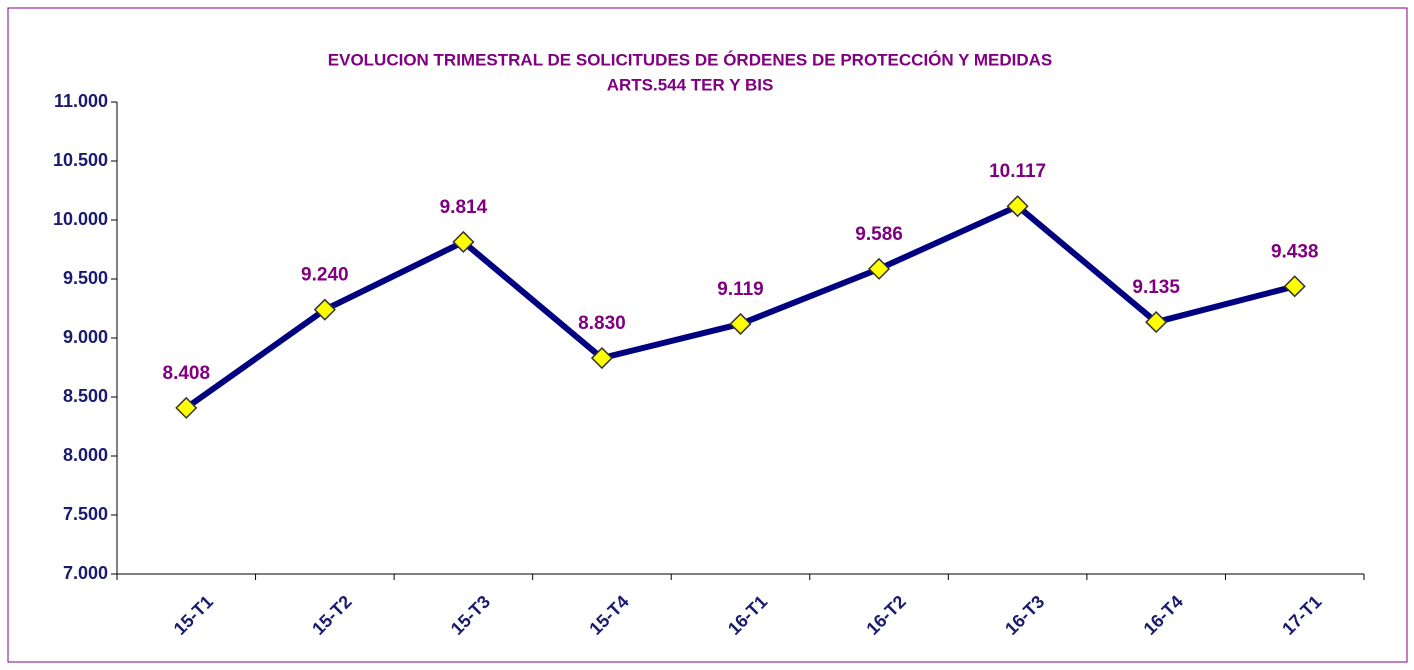  What do you see at coordinates (85, 396) in the screenshot?
I see `y-tick-label: 8.500` at bounding box center [85, 396].